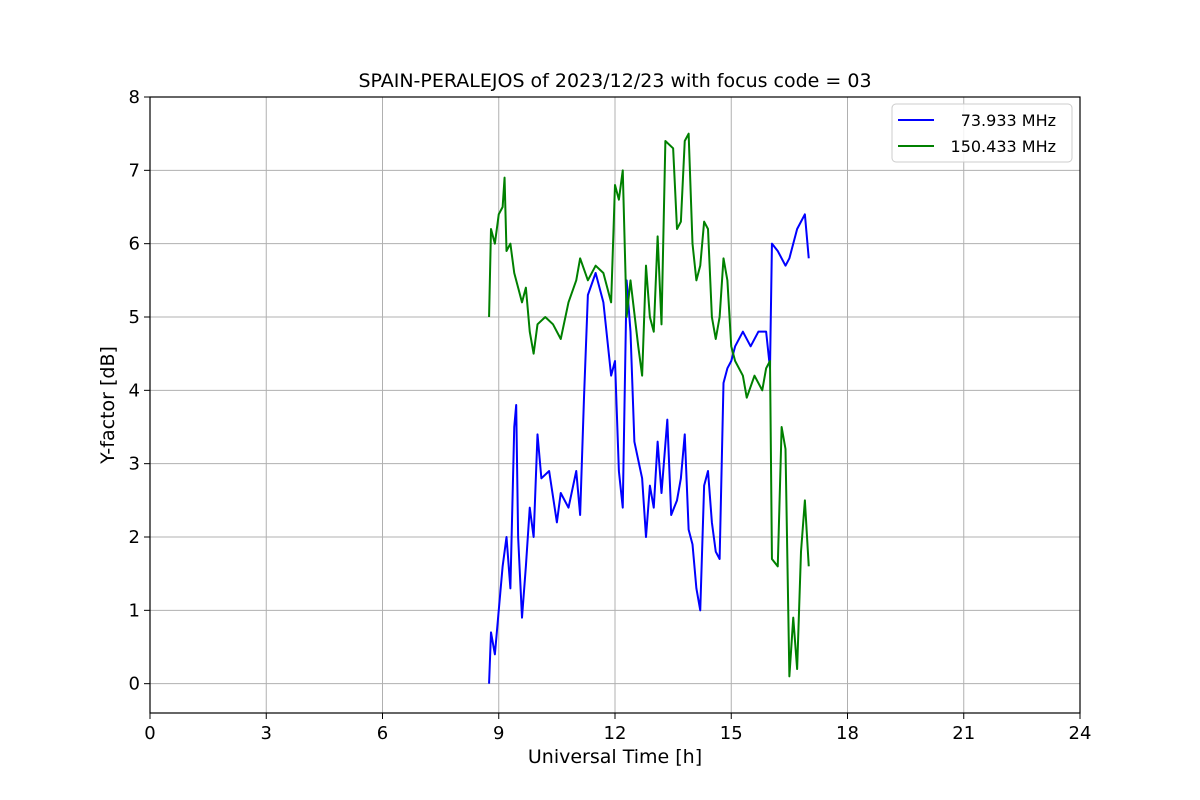 Image resolution: width=1200 pixels, height=800 pixels. Describe the element at coordinates (134, 390) in the screenshot. I see `y-tick-label: 4` at that location.